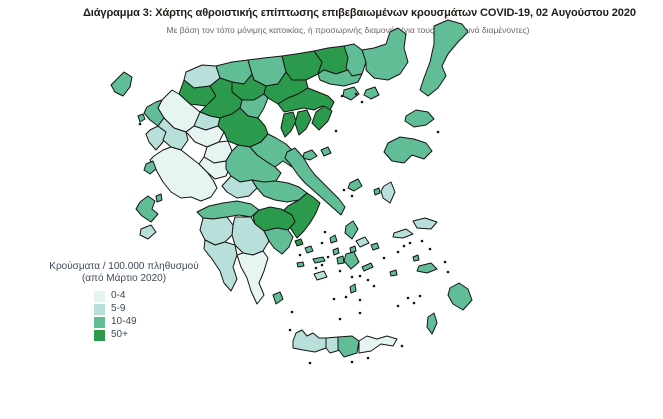 The height and width of the screenshot is (419, 663). What do you see at coordinates (351, 93) in the screenshot?
I see `region-thasos` at bounding box center [351, 93].